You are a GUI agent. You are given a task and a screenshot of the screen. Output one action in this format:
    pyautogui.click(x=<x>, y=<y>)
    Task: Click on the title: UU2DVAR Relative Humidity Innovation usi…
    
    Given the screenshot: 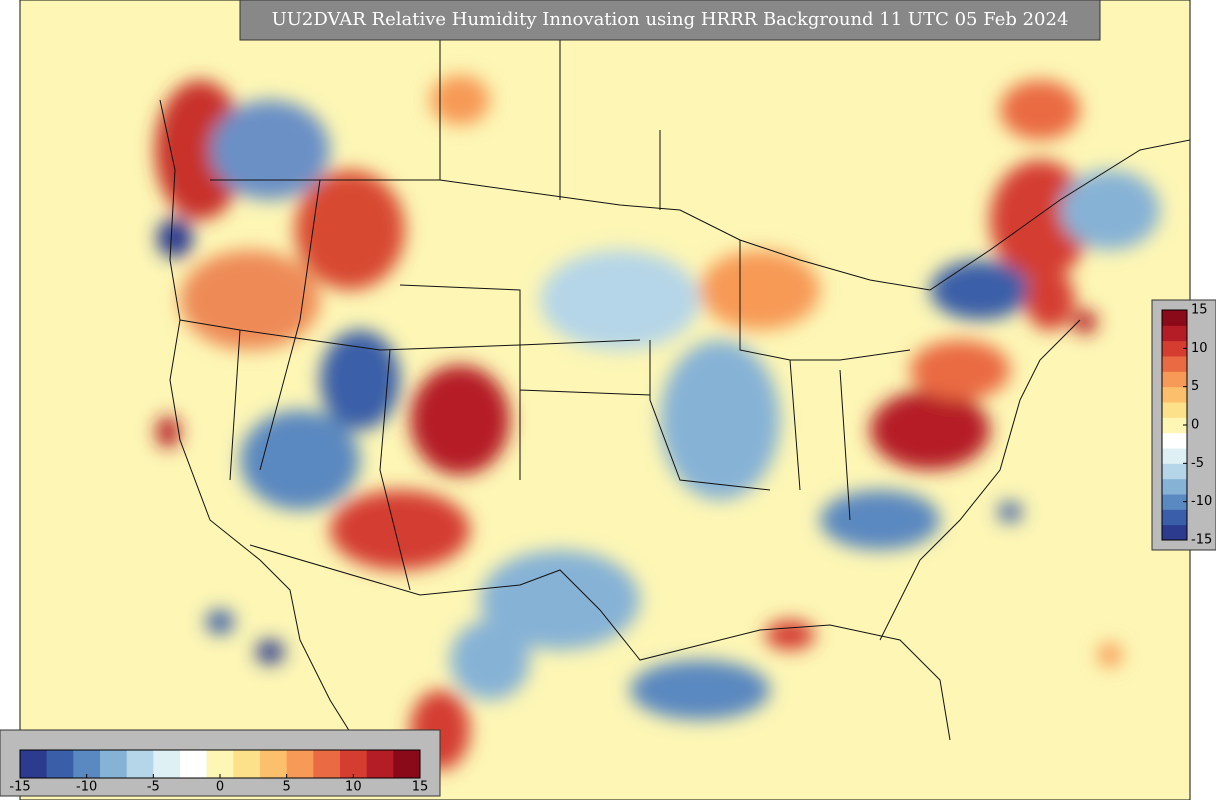 What is the action you would take?
    pyautogui.click(x=670, y=19)
    